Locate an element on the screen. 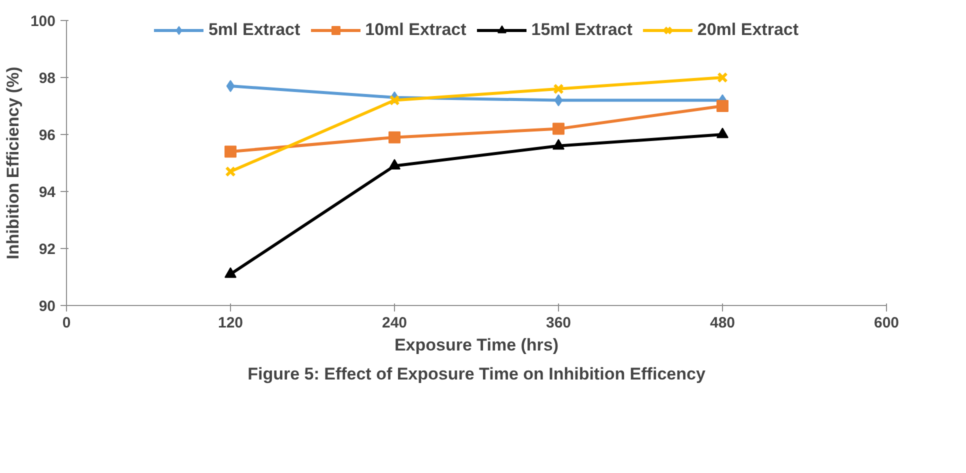 This screenshot has height=473, width=966. y-tick-label: 92 is located at coordinates (47, 249).